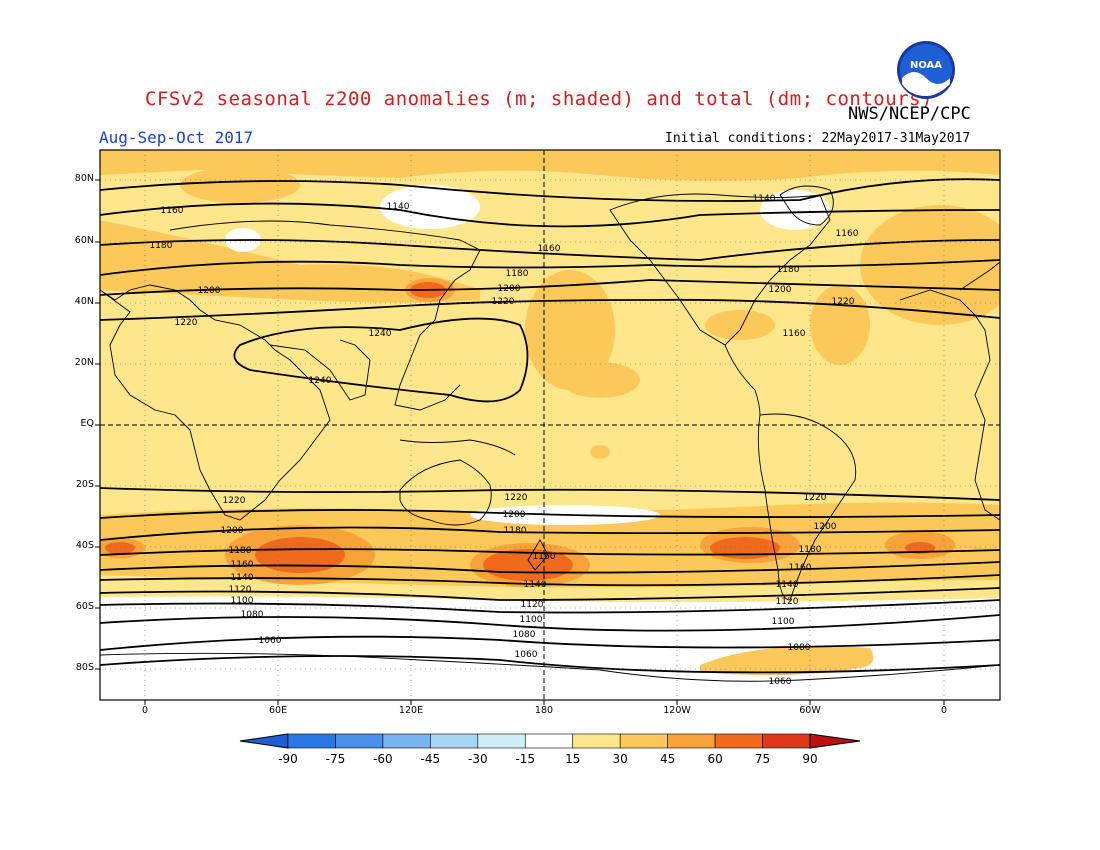  What do you see at coordinates (264, 741) in the screenshot?
I see `colorbar-min-arrow` at bounding box center [264, 741].